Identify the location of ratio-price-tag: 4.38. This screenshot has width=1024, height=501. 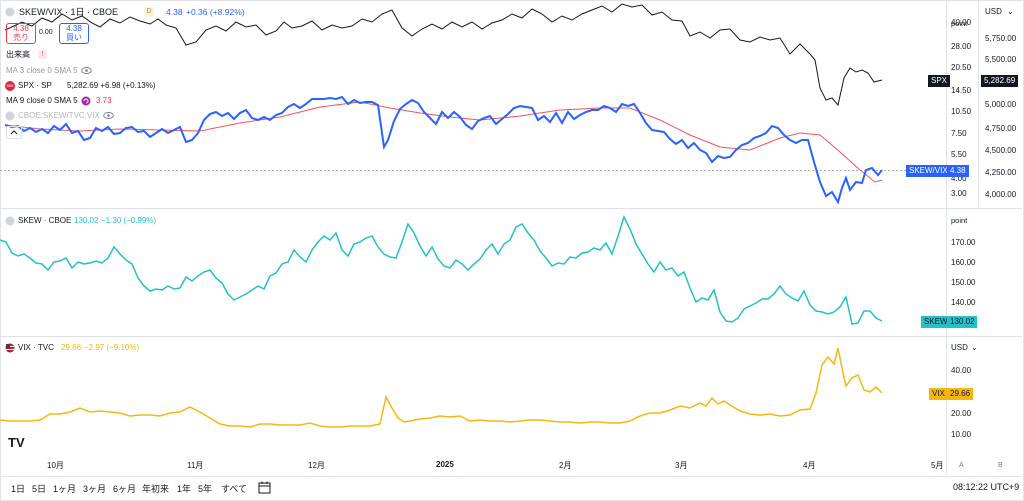
(958, 171).